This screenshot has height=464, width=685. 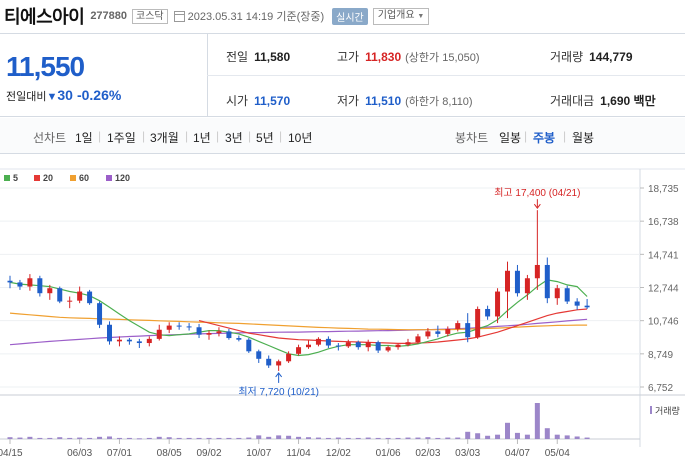 What do you see at coordinates (663, 222) in the screenshot?
I see `y-tick-label: 16,738` at bounding box center [663, 222].